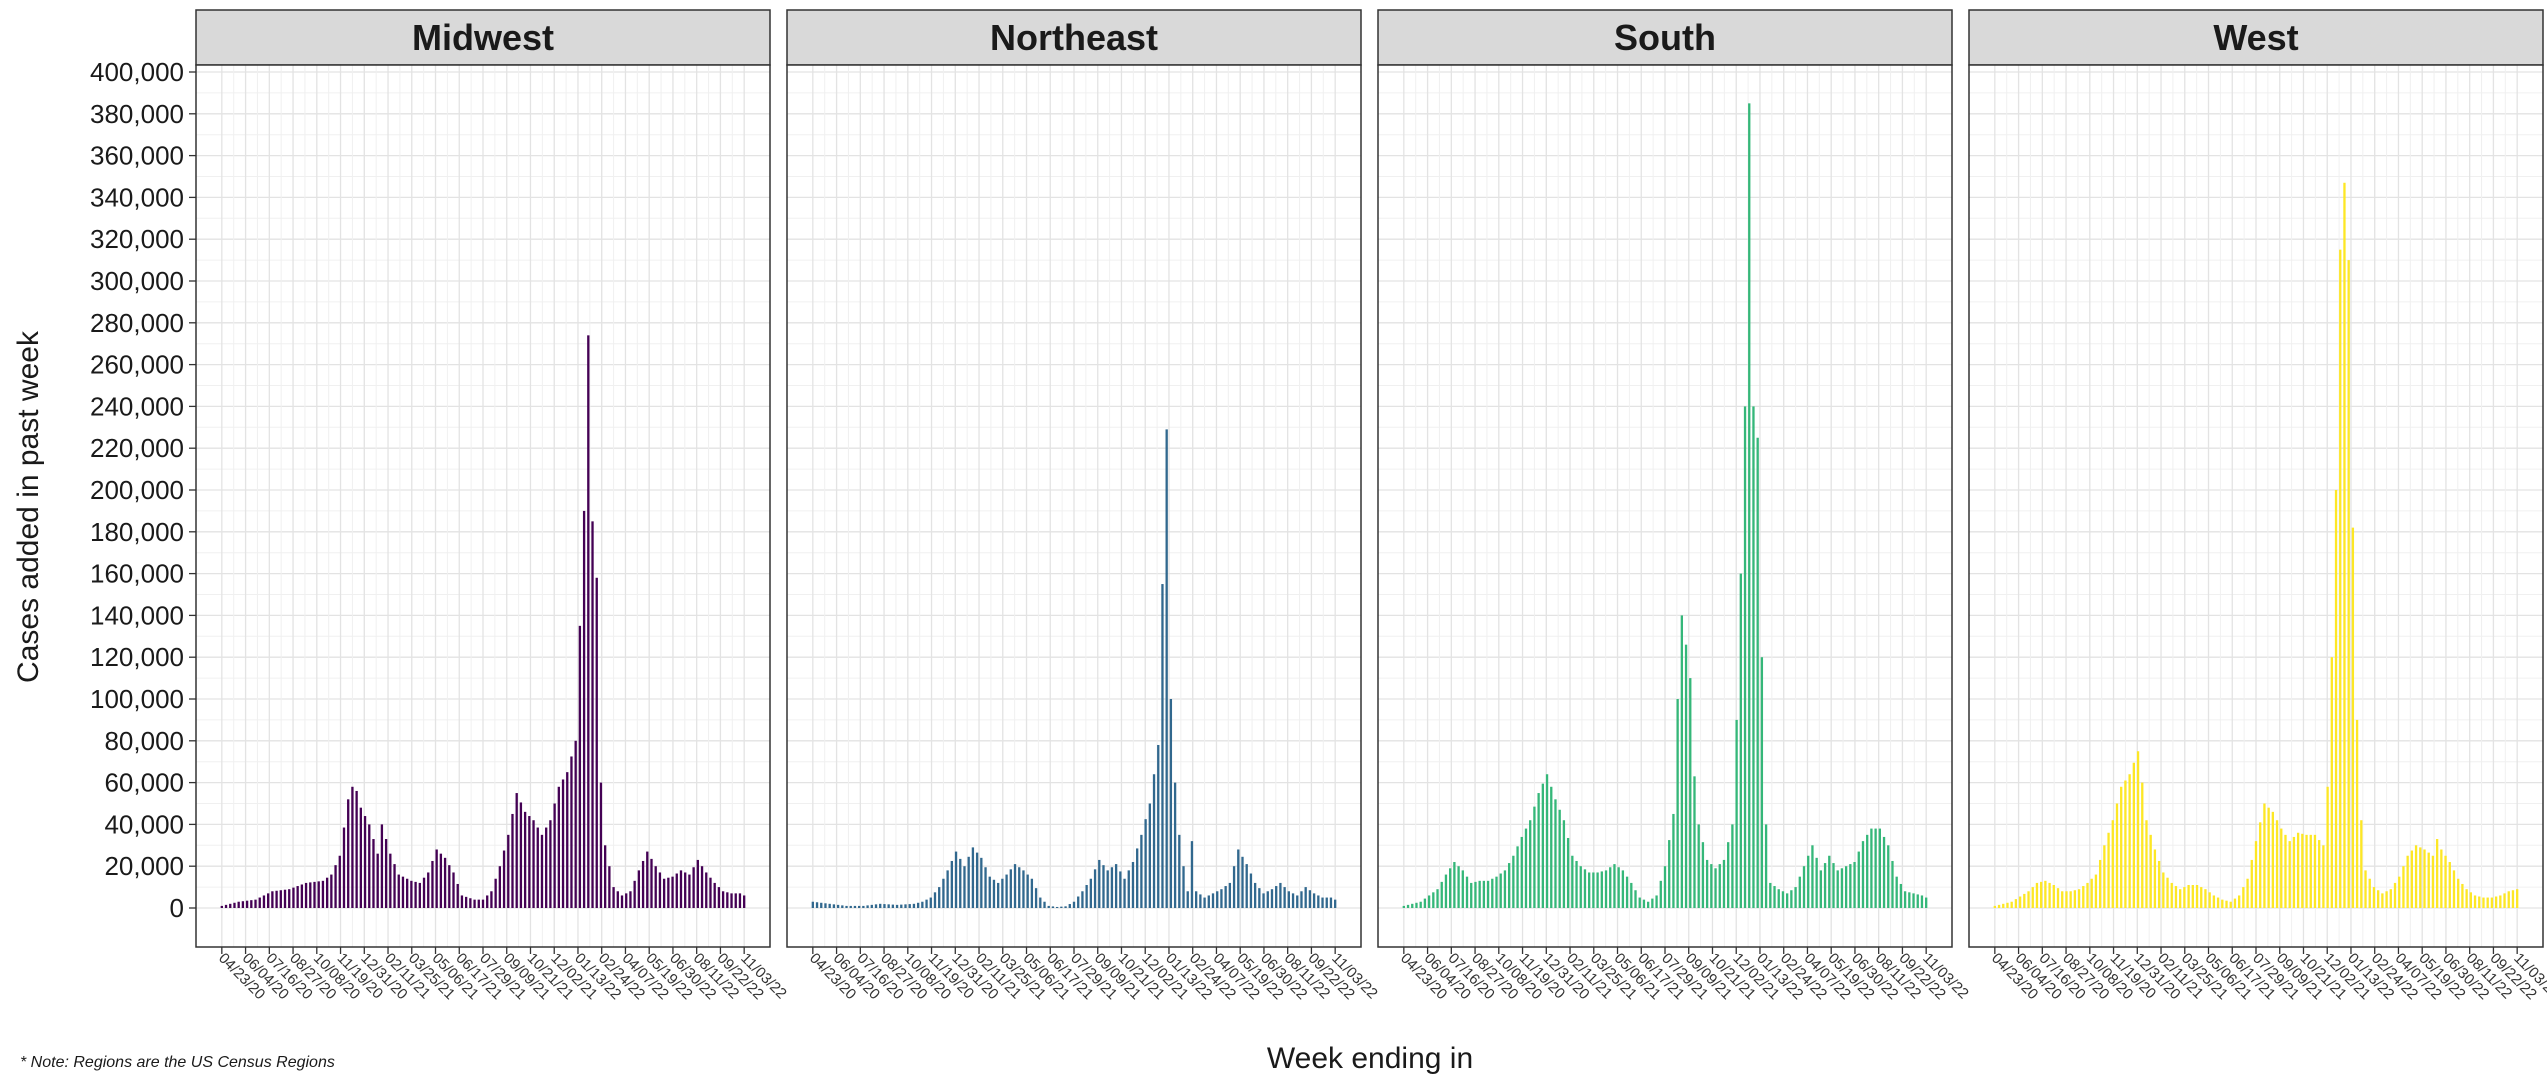 This screenshot has height=1074, width=2547. What do you see at coordinates (28, 506) in the screenshot?
I see `y-axis-title: Cases added in past week` at bounding box center [28, 506].